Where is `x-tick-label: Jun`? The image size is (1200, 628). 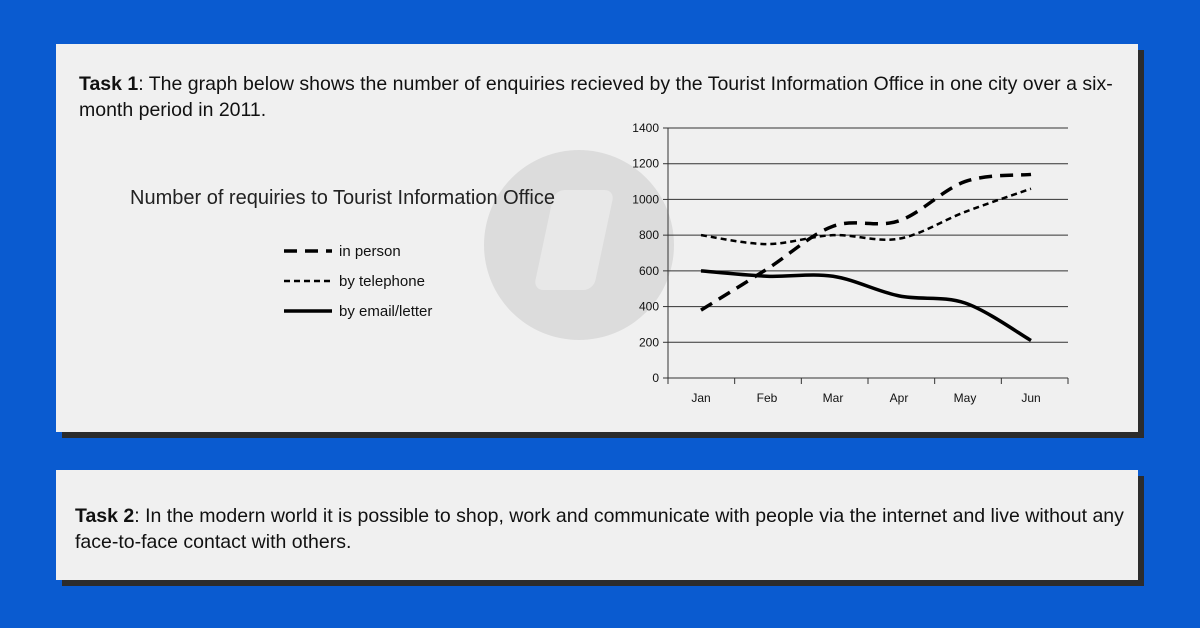
x-tick-label: Jun is located at coordinates (1030, 398).